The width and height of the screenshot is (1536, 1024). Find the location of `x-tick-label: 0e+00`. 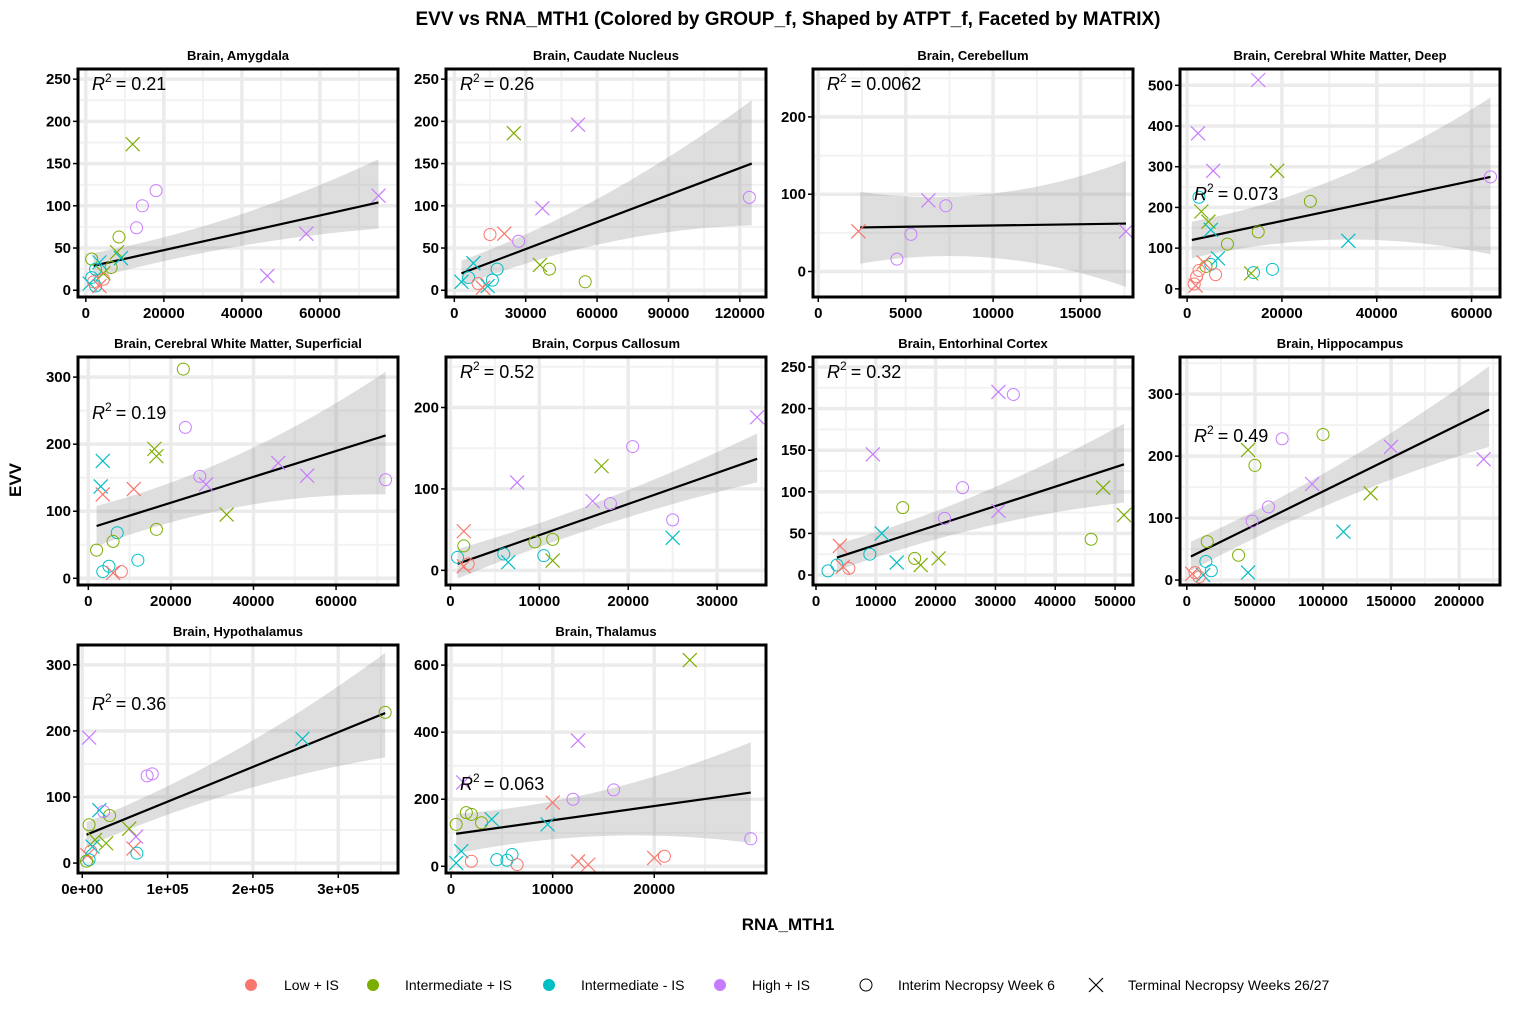

x-tick-label: 0e+00 is located at coordinates (82, 889).